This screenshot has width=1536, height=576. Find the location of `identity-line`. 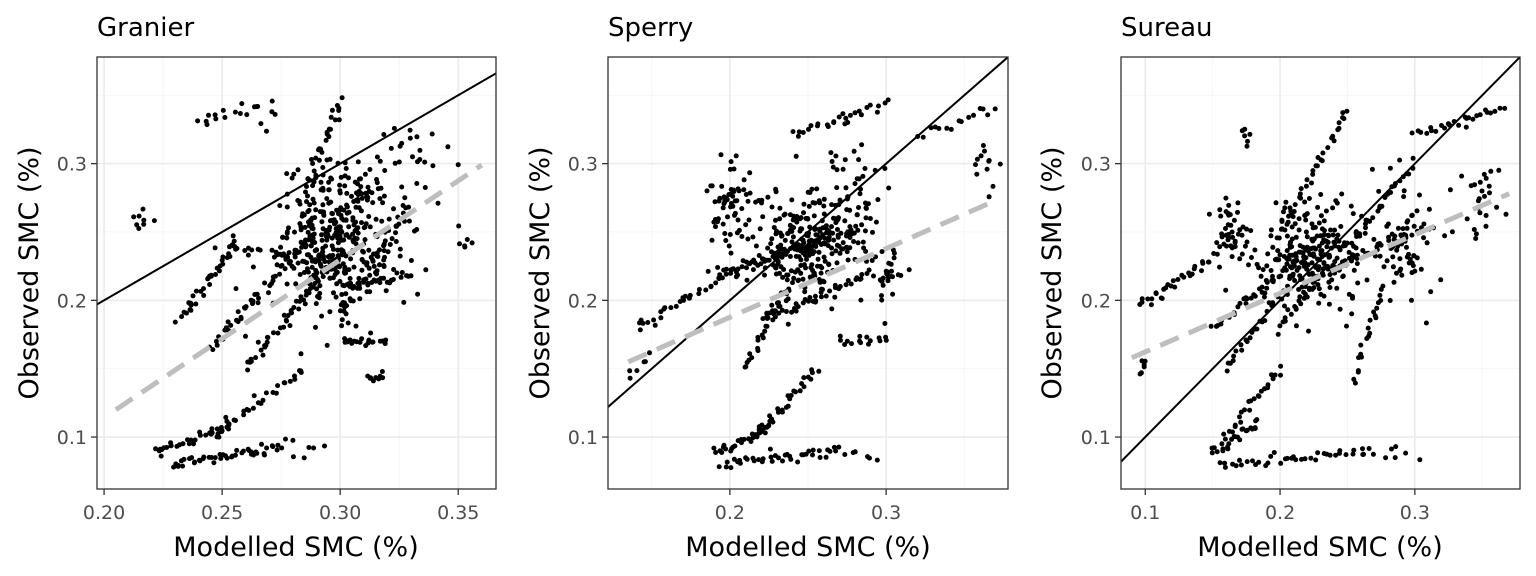

identity-line is located at coordinates (296, 189).